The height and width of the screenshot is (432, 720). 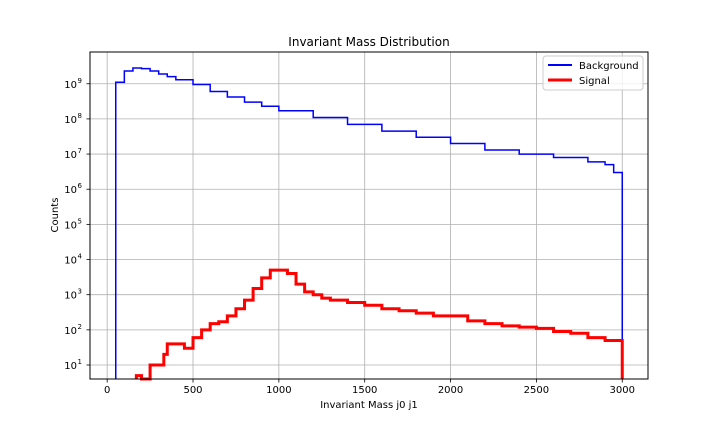 I want to click on x-axis-ticks: 0 500 1000 1500 2000 2500 3000, so click(x=369, y=387).